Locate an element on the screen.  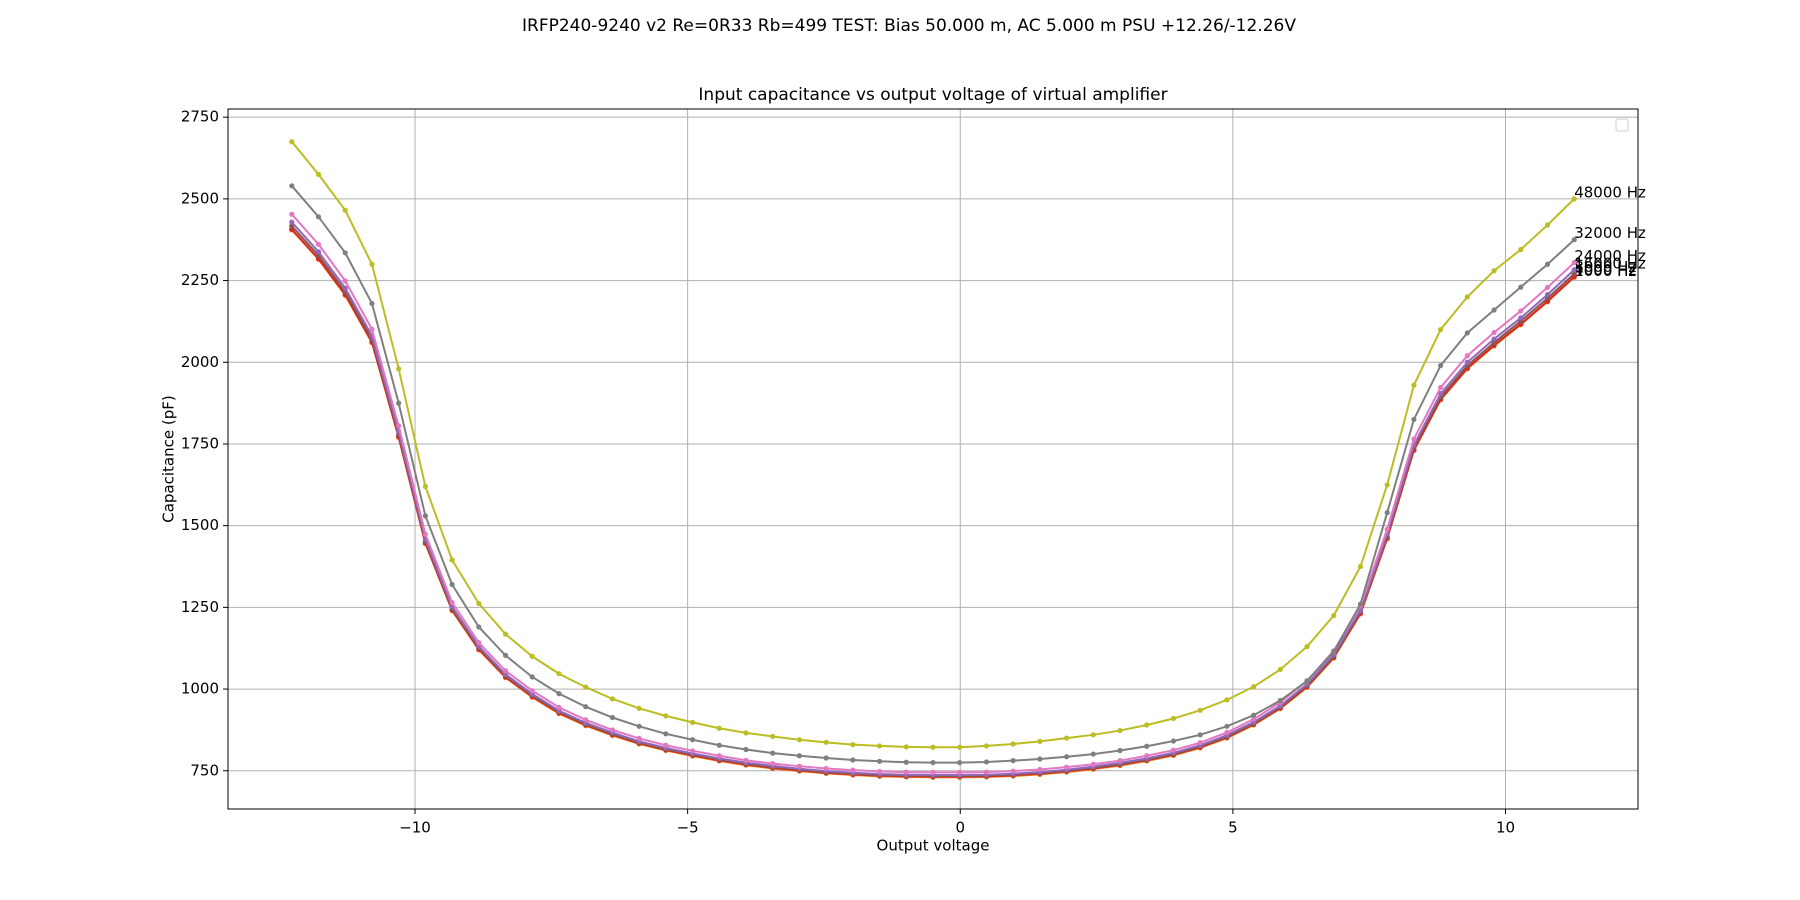
series-end-label: 16000 Hz is located at coordinates (1610, 263).